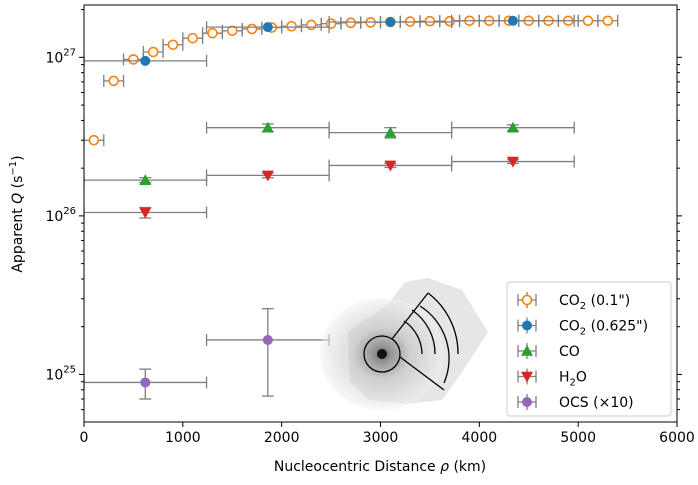 The height and width of the screenshot is (485, 698). What do you see at coordinates (329, 154) in the screenshot?
I see `series-CO` at bounding box center [329, 154].